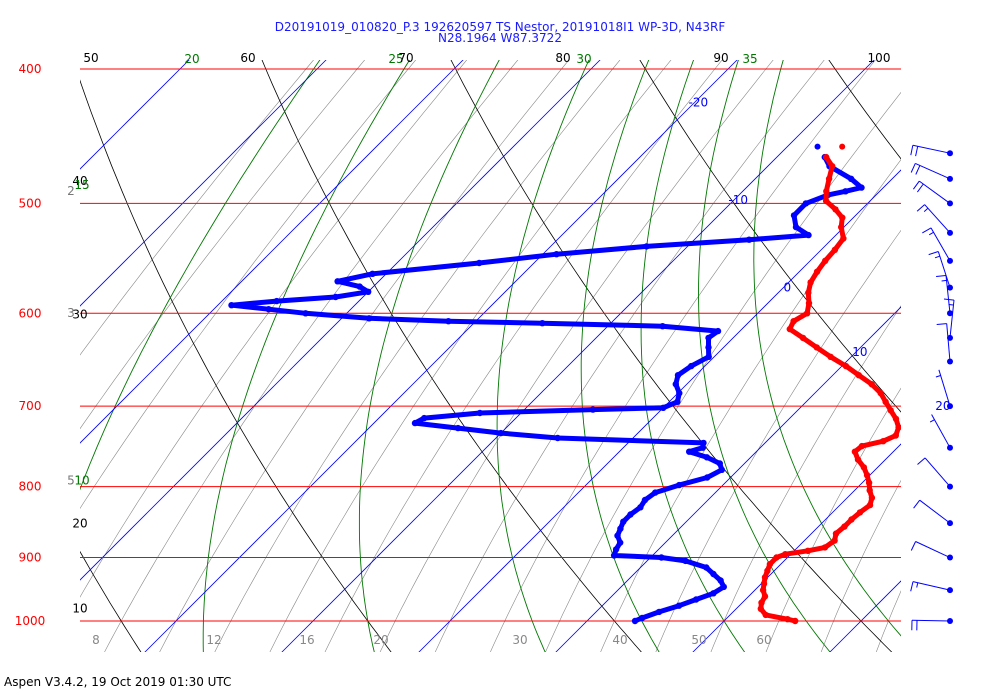  What do you see at coordinates (942, 406) in the screenshot?
I see `isotherm-label: 20` at bounding box center [942, 406].